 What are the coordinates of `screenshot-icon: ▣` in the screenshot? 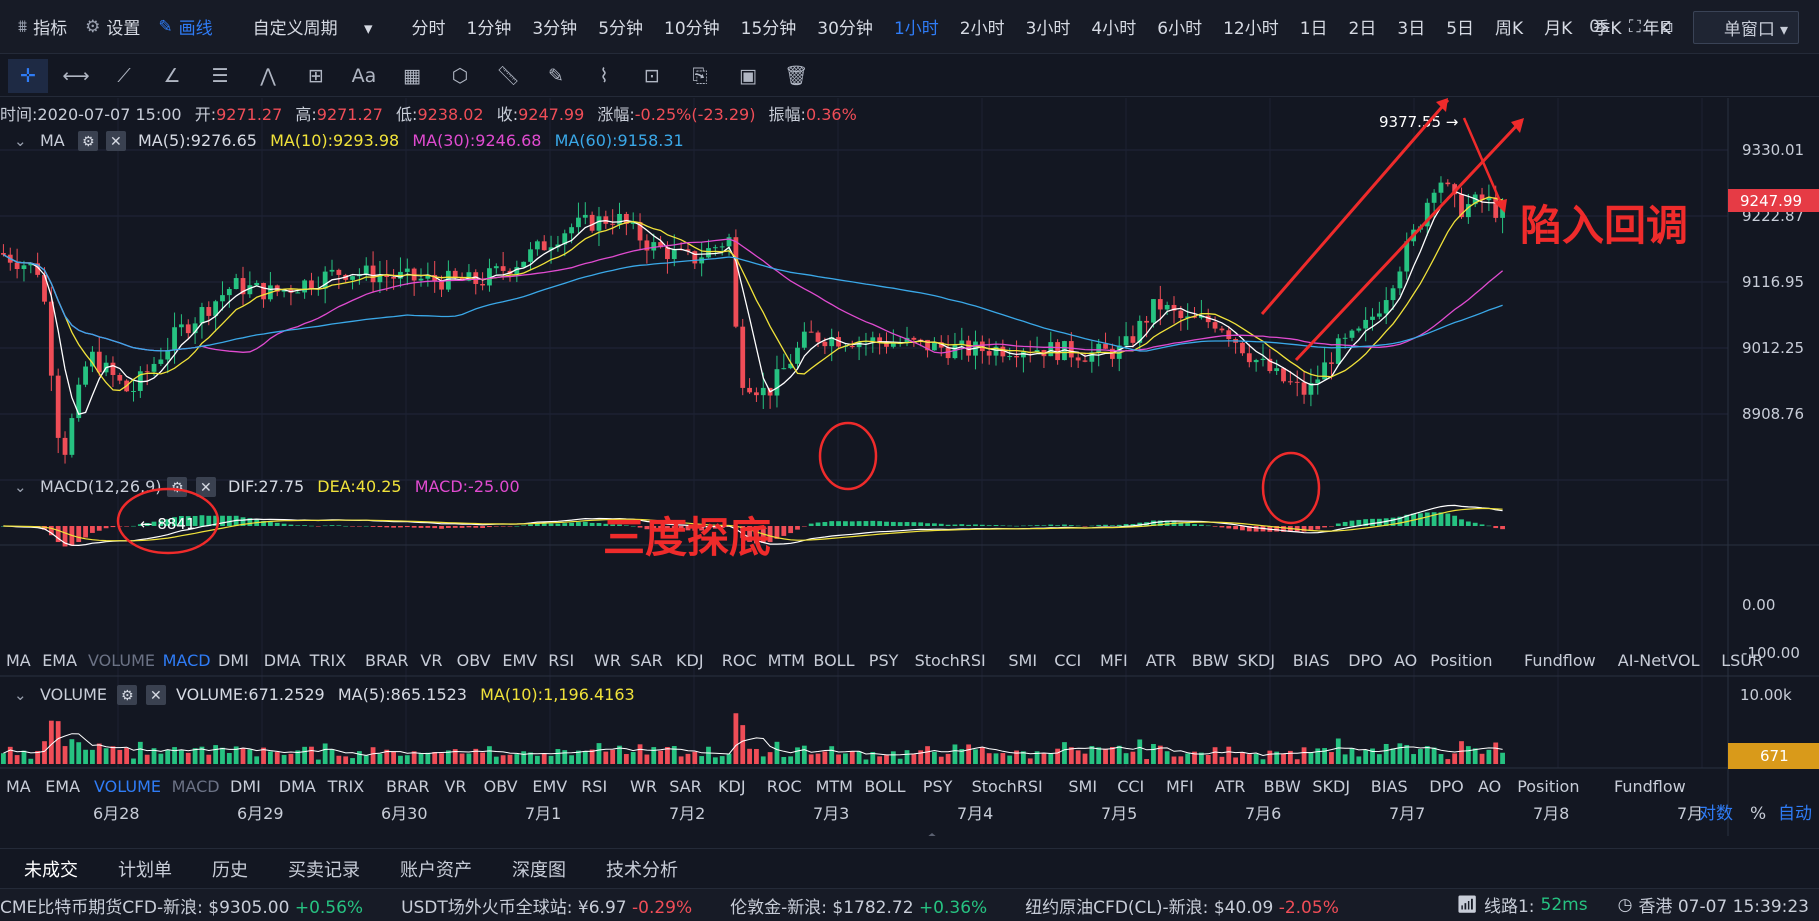 It's located at (748, 75).